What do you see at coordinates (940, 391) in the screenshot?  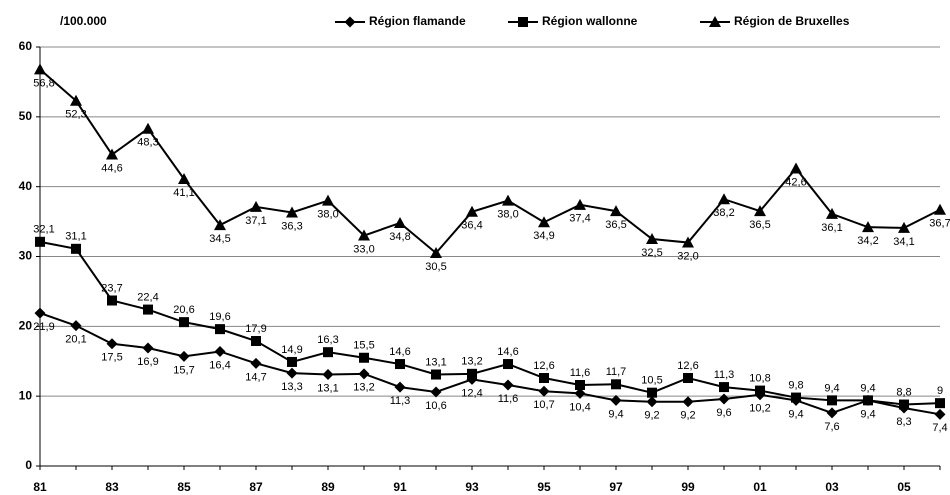 I see `data-label: 9` at bounding box center [940, 391].